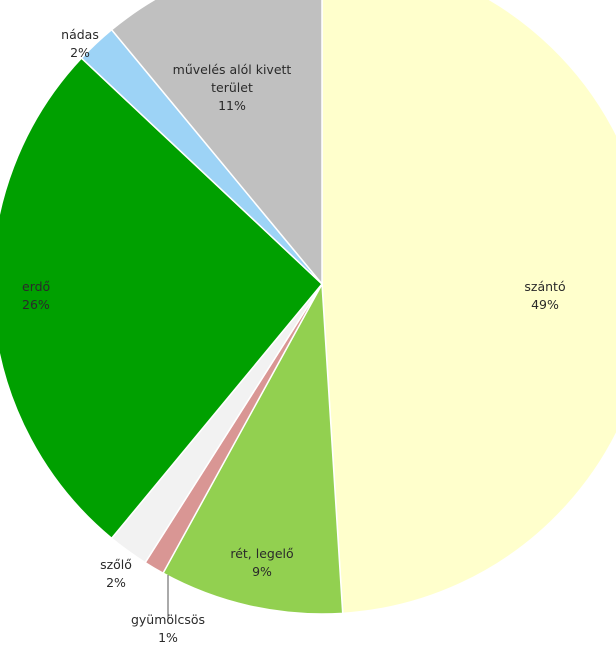 Image resolution: width=616 pixels, height=668 pixels. What do you see at coordinates (116, 564) in the screenshot?
I see `slice-label-line-3-0: szőlő` at bounding box center [116, 564].